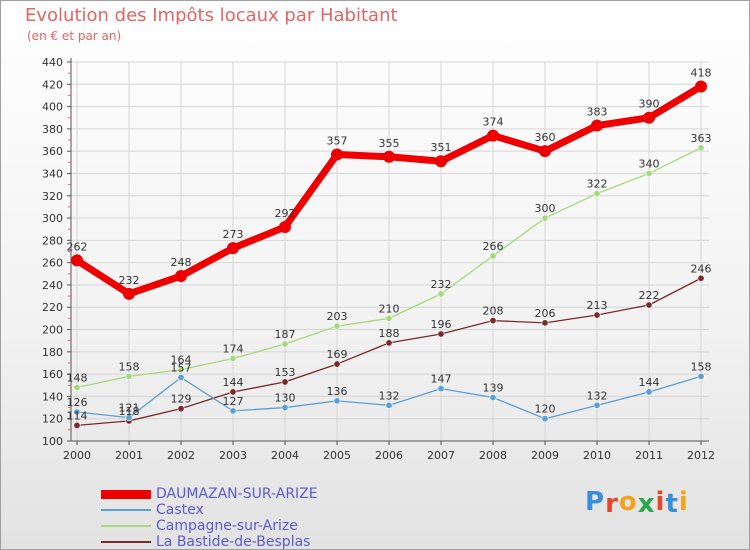 The height and width of the screenshot is (550, 750). What do you see at coordinates (77, 246) in the screenshot?
I see `data-label: 262` at bounding box center [77, 246].